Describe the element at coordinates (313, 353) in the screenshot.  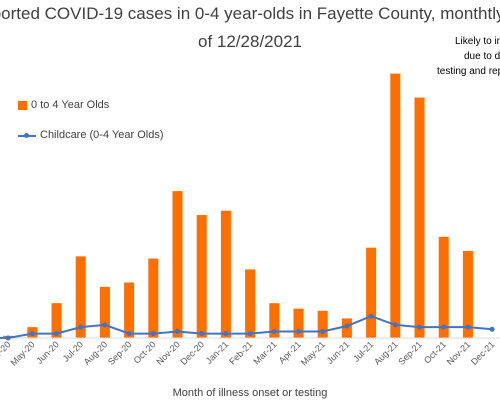
I see `x-tick-label: May-21` at that location.